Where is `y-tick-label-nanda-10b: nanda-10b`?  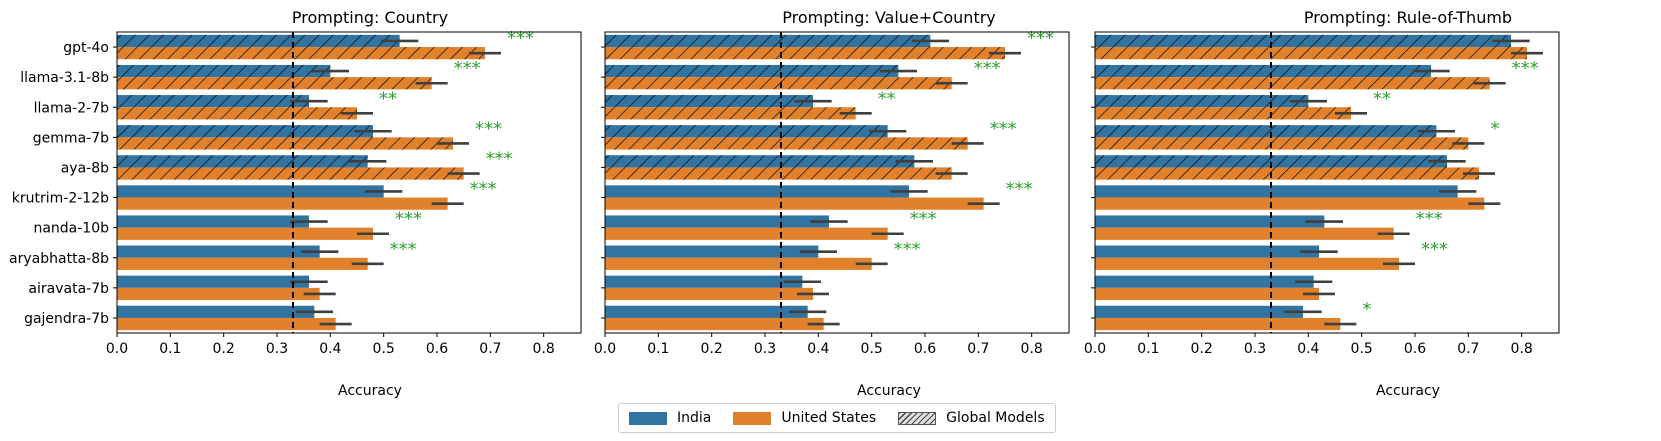 y-tick-label-nanda-10b: nanda-10b is located at coordinates (71, 229).